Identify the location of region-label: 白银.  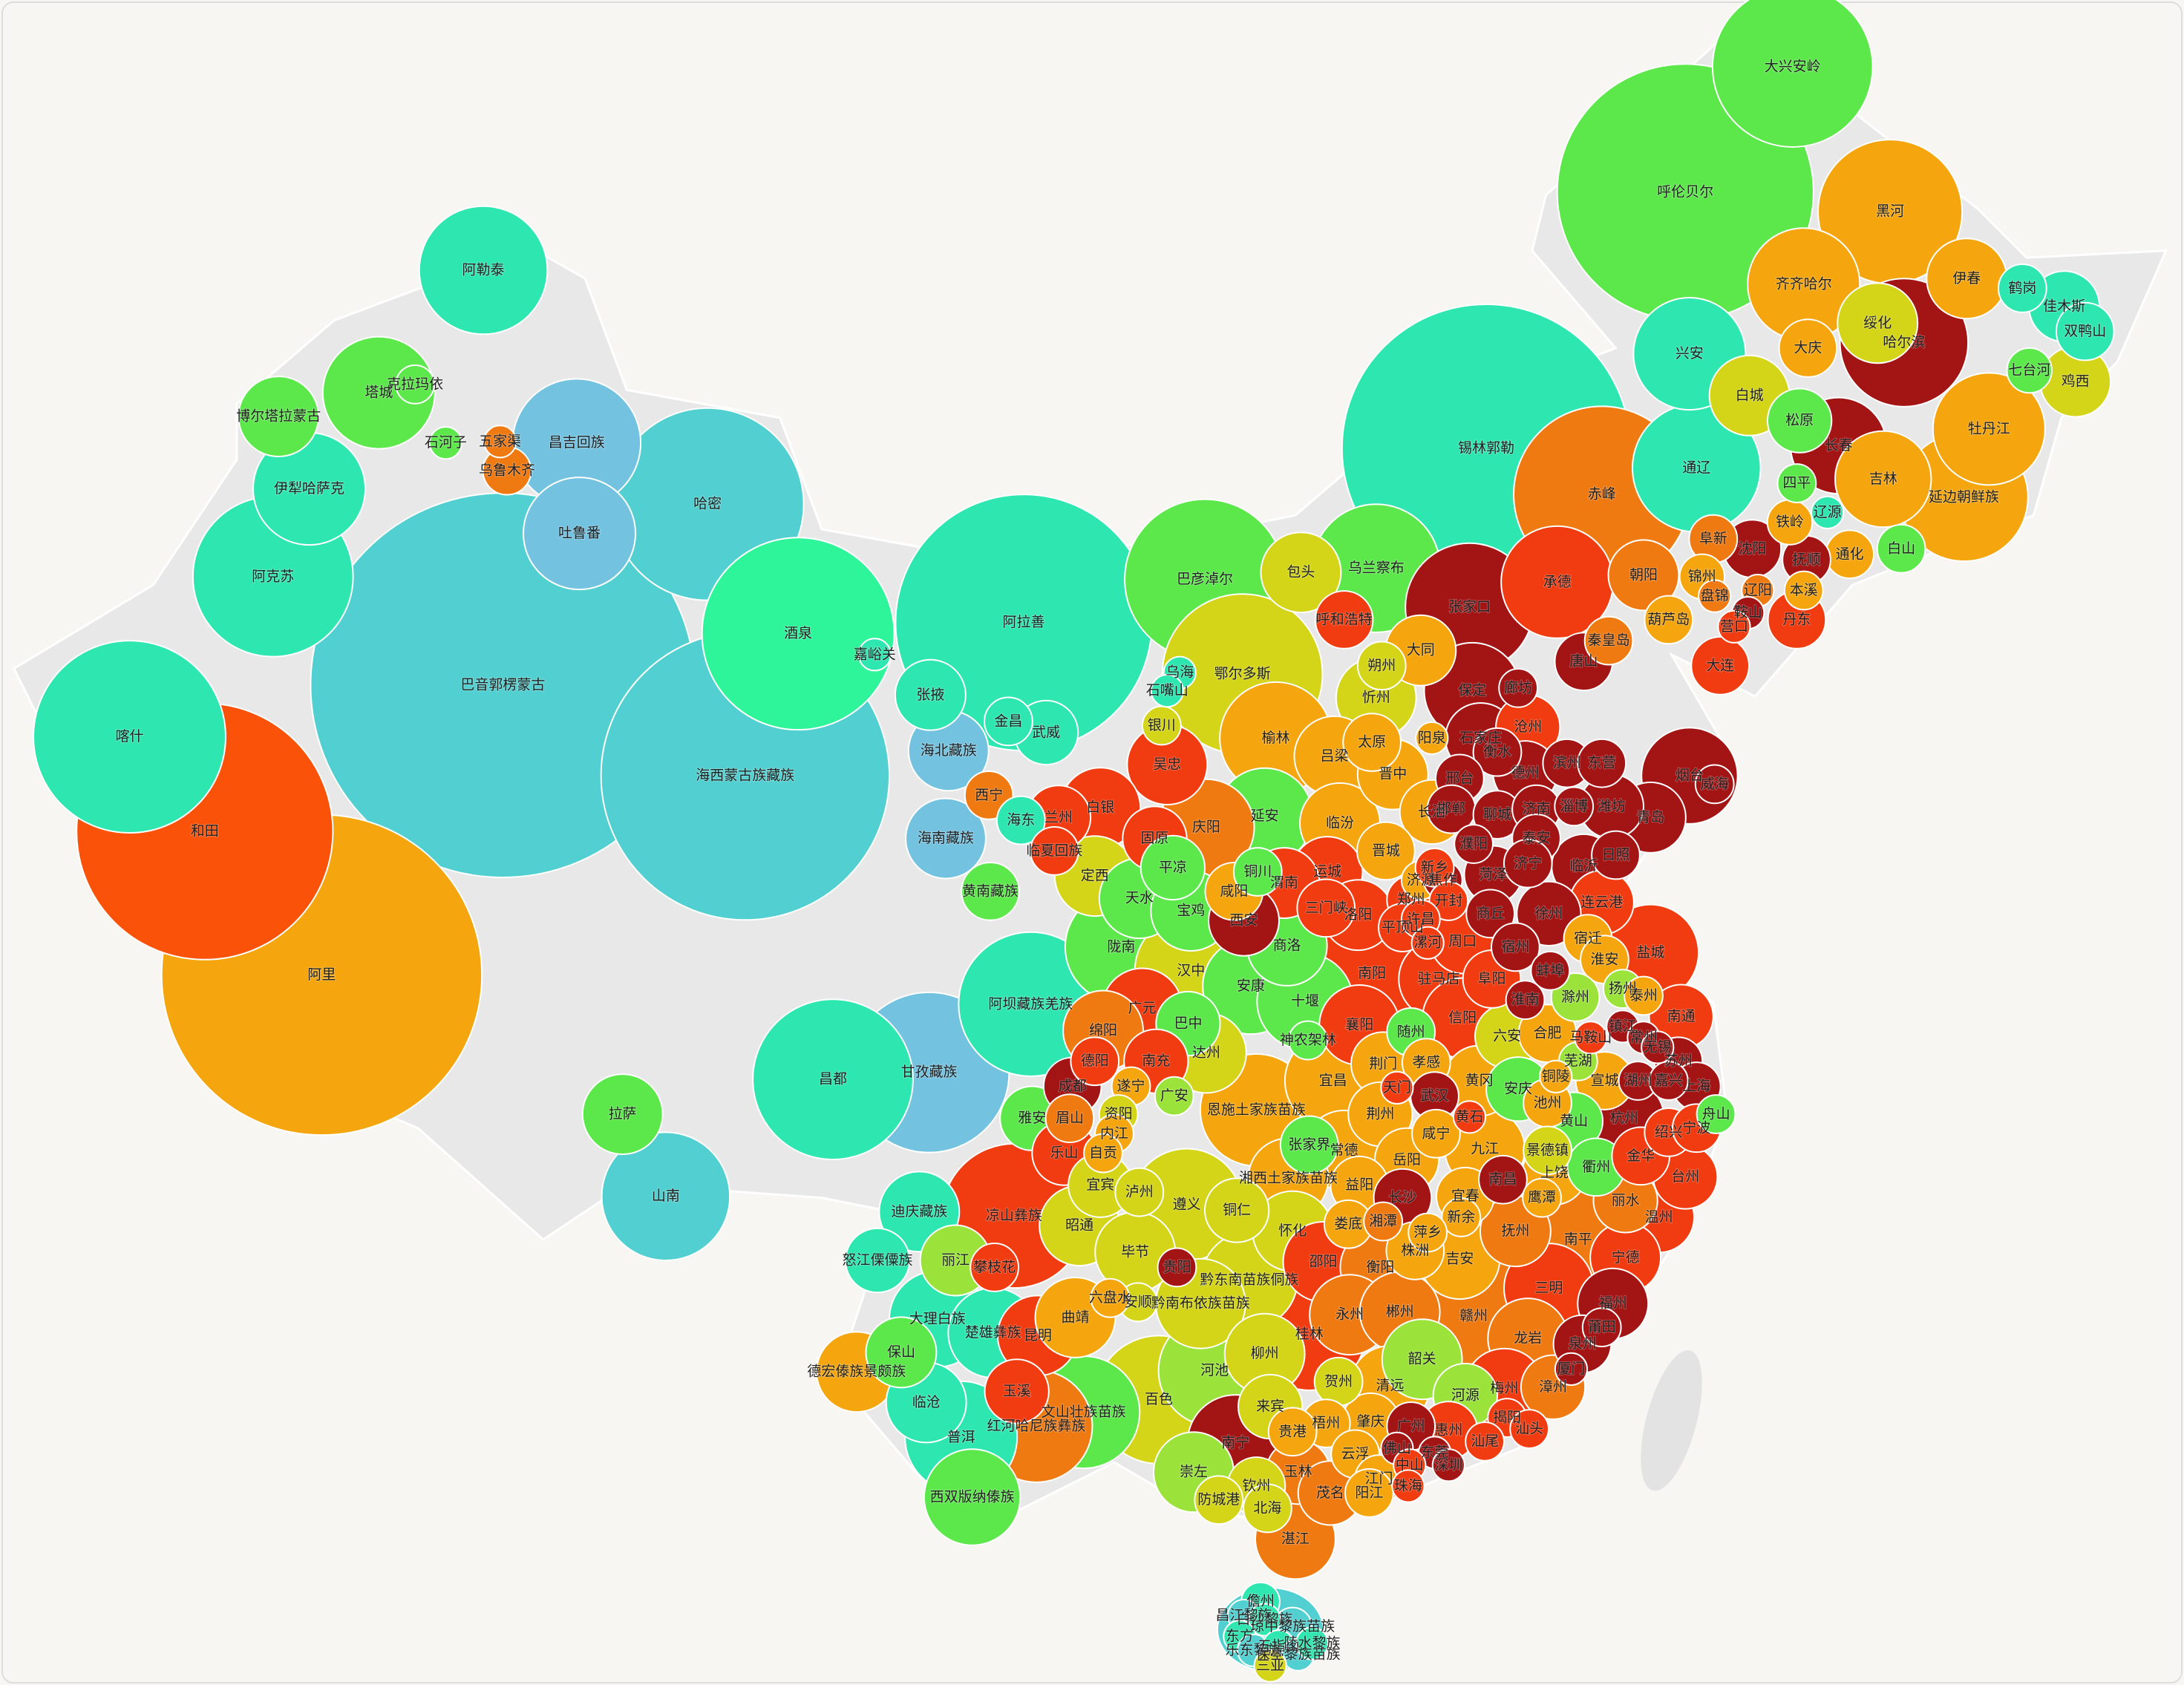
(1100, 807).